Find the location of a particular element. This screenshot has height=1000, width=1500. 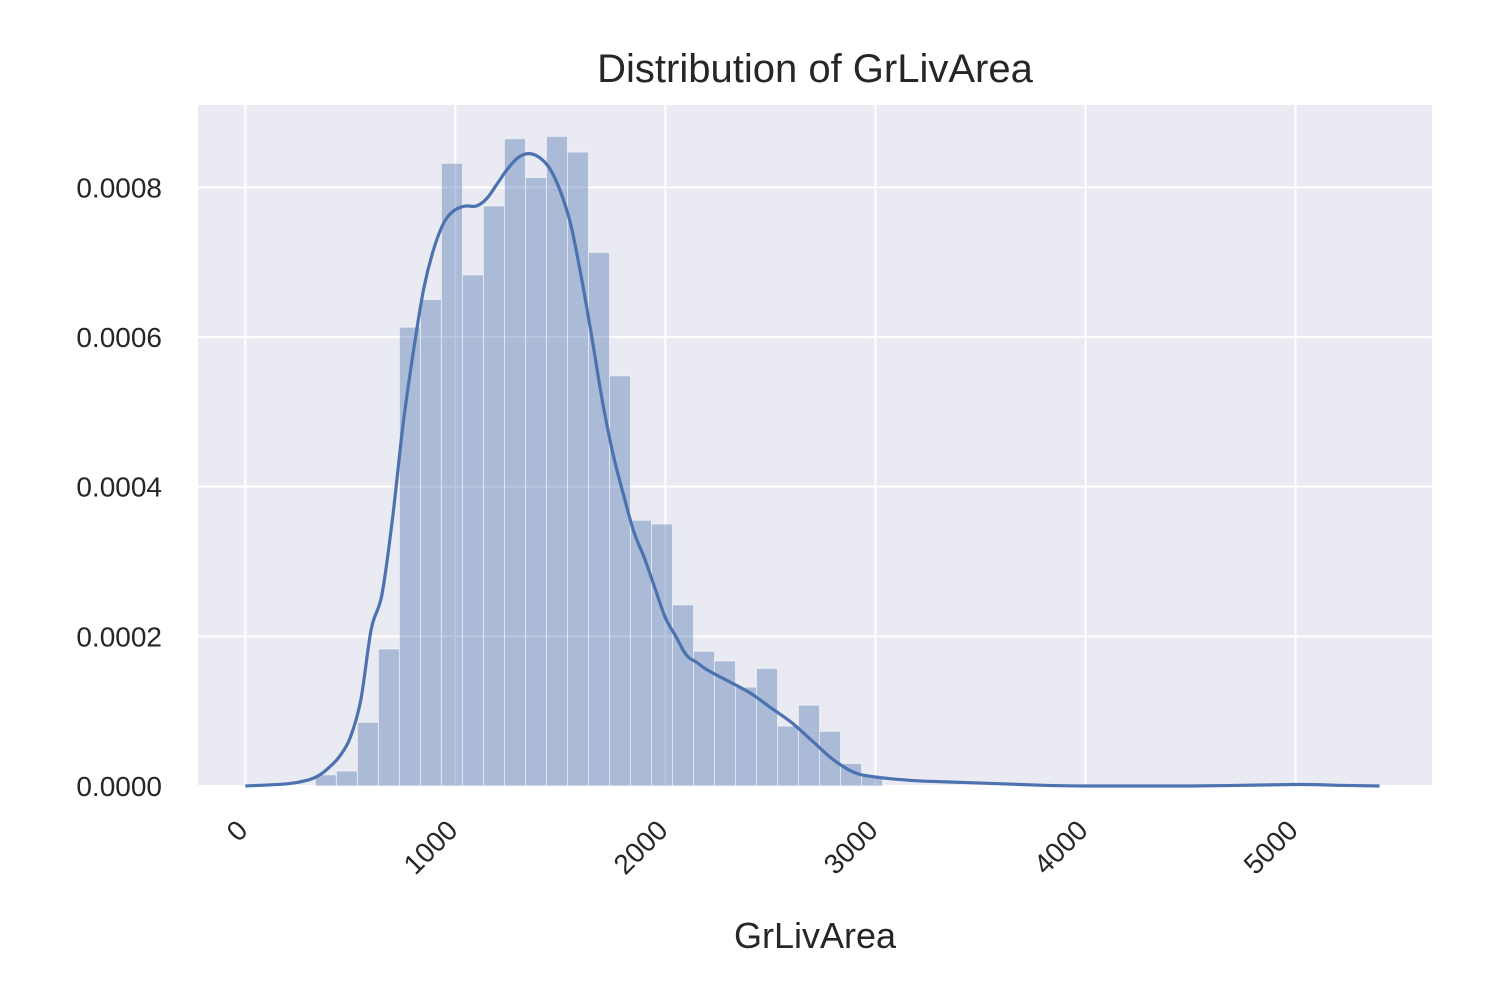

y-axis-ticks: 0.0000 0.0002 0.0004 0.0006 0.0008 is located at coordinates (119, 487).